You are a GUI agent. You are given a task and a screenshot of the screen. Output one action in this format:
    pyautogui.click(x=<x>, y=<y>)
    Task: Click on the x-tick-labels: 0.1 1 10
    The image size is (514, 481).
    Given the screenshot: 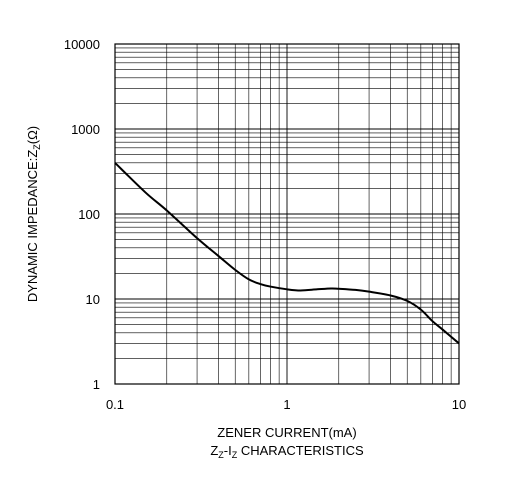 What is the action you would take?
    pyautogui.click(x=286, y=404)
    